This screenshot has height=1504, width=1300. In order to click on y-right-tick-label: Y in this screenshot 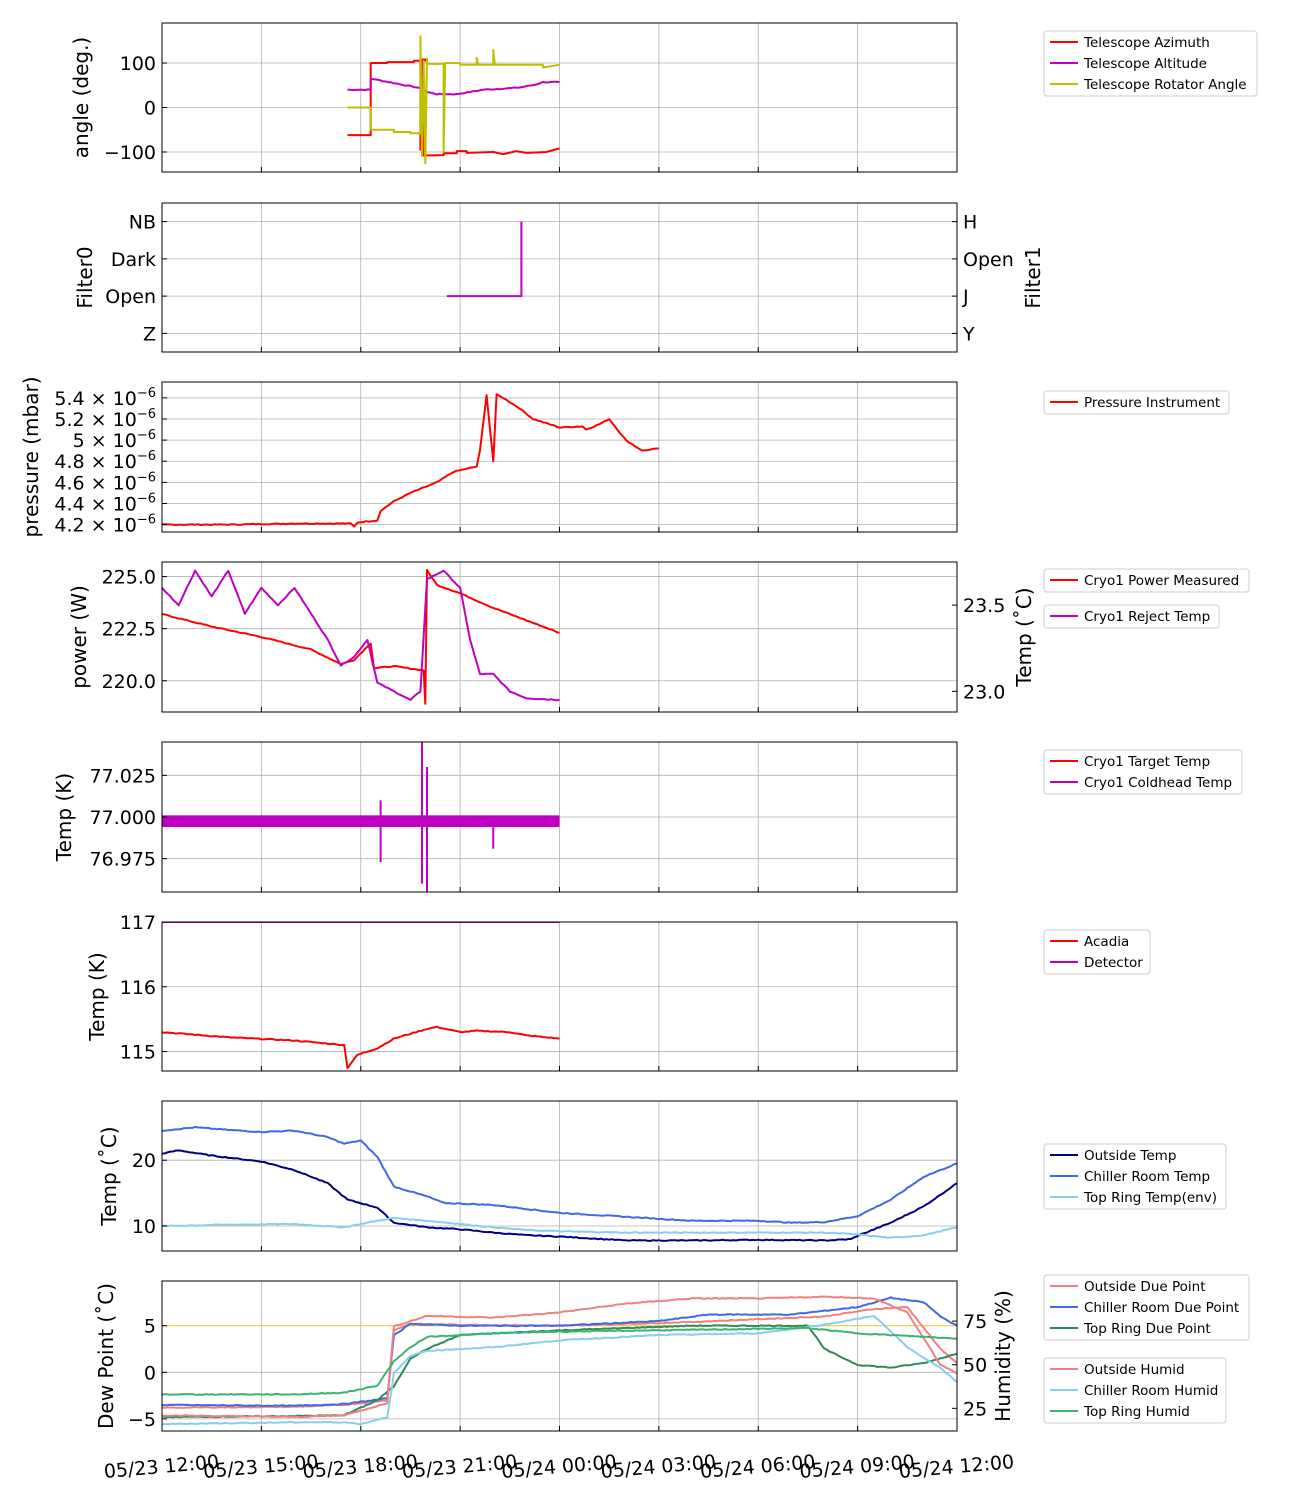, I will do `click(968, 334)`.